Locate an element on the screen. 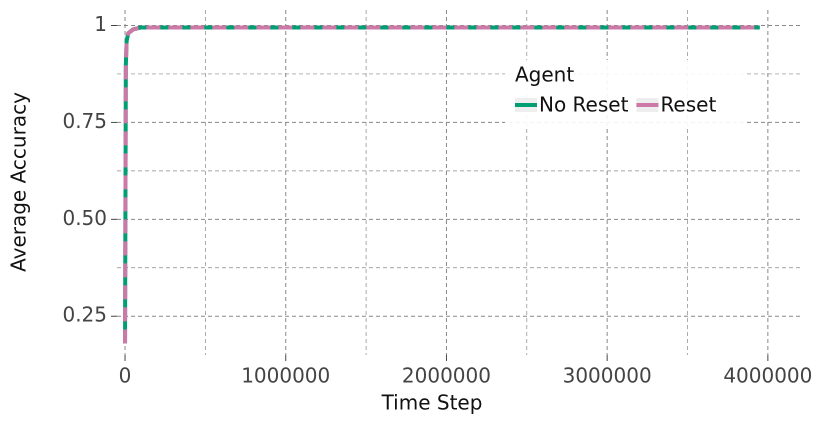  y-tick-label: 0.25 is located at coordinates (84, 315).